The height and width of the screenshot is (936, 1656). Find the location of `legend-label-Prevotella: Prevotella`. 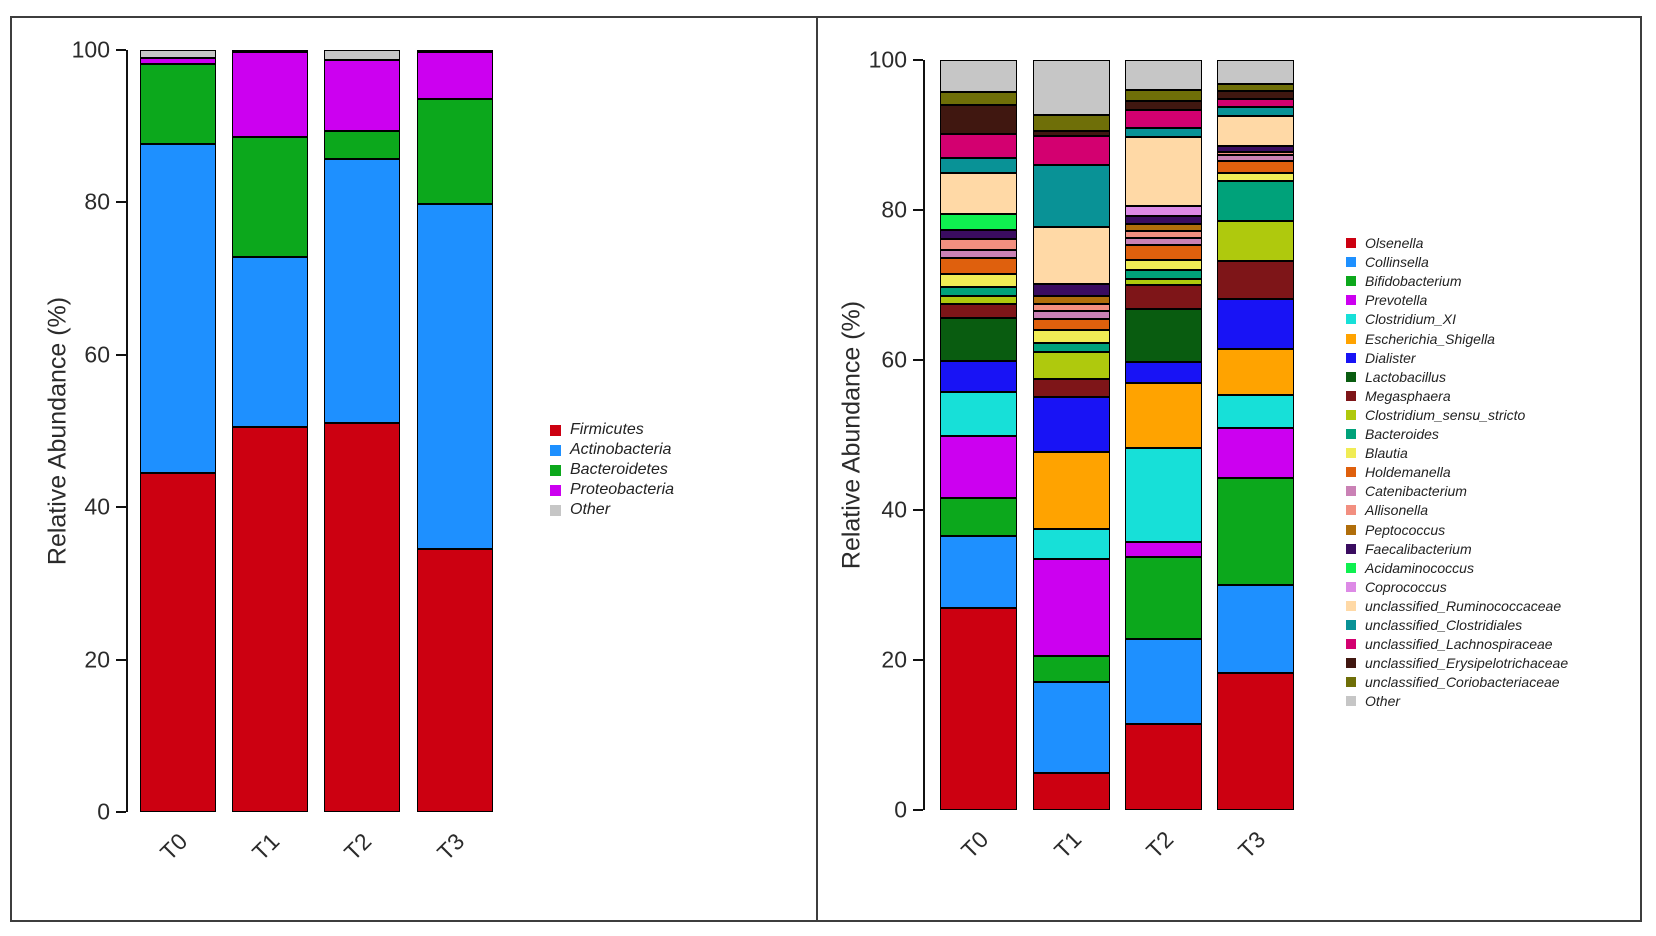

legend-label-Prevotella: Prevotella is located at coordinates (1396, 300).